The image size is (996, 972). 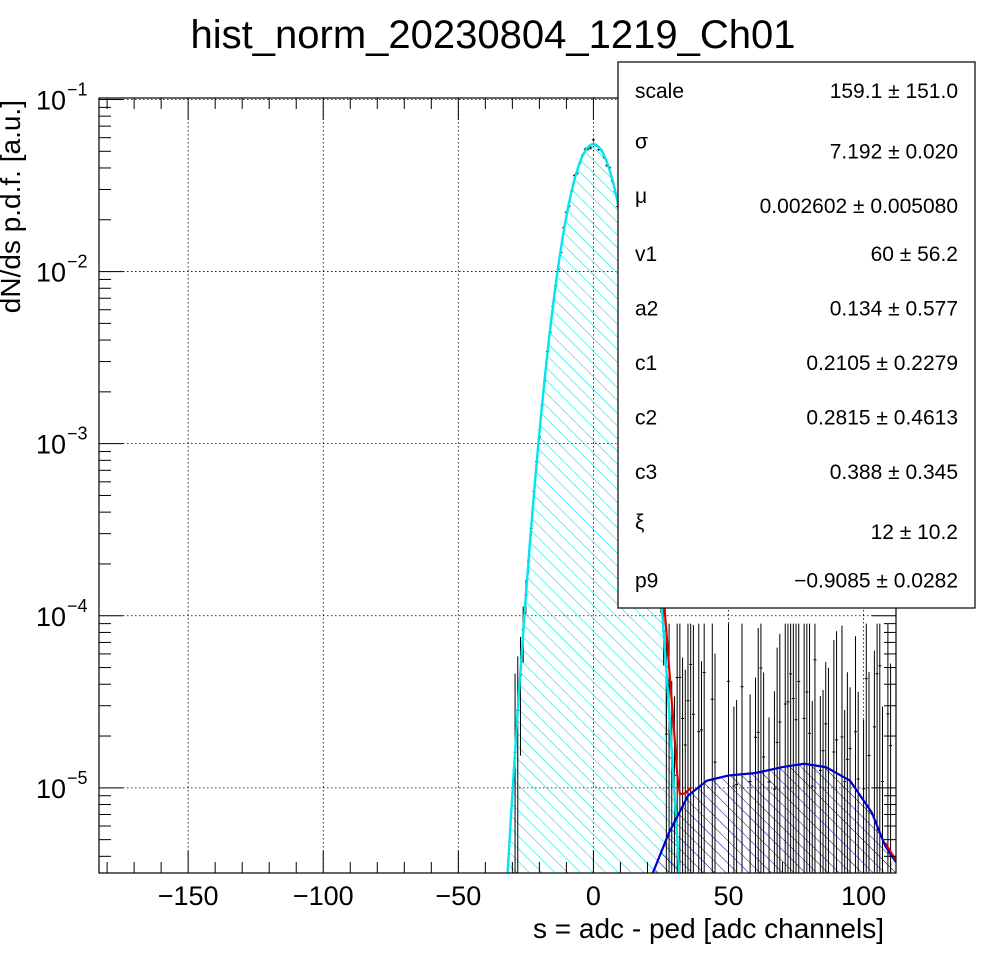 What do you see at coordinates (188, 896) in the screenshot?
I see `x-tick-label: −150` at bounding box center [188, 896].